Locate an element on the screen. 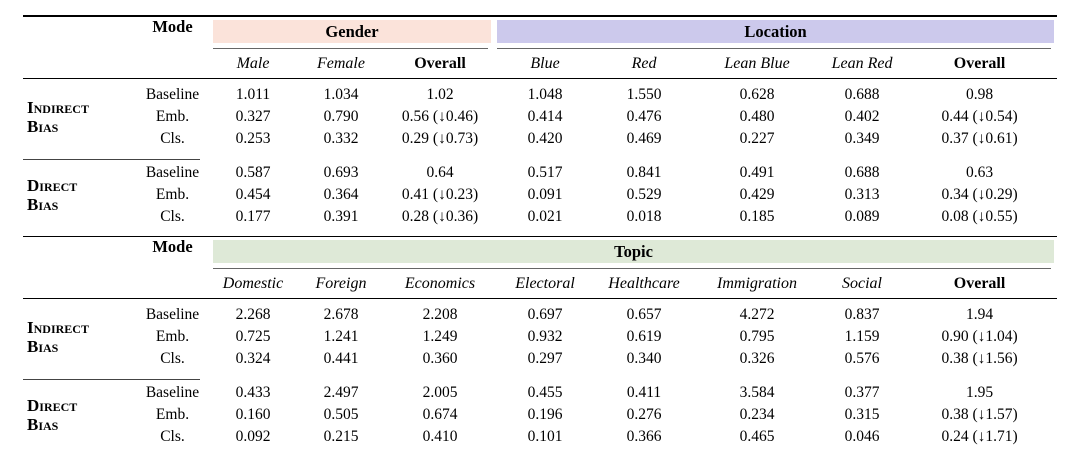 The image size is (1080, 456). value-cell: 0.196 is located at coordinates (545, 414).